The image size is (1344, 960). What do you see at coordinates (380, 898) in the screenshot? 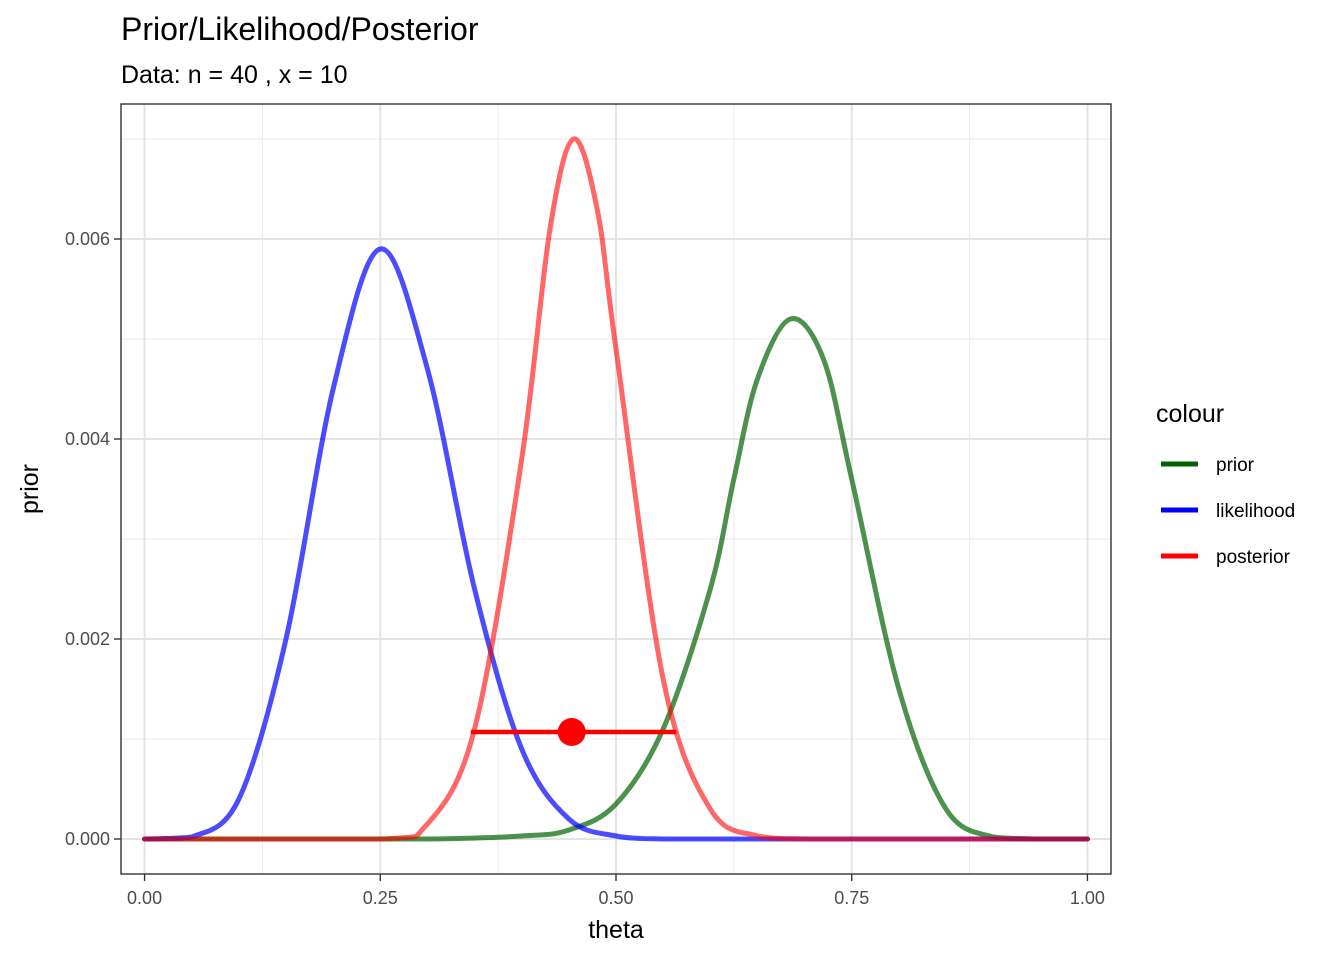
I see `x-tick-label: 0.25` at bounding box center [380, 898].